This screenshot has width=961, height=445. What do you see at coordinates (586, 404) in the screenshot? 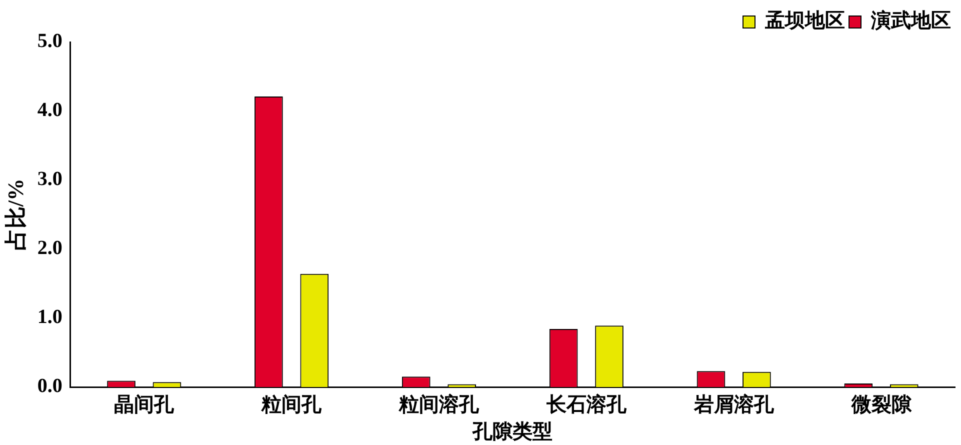
I see `x-tick-label: 长石溶孔` at bounding box center [586, 404].